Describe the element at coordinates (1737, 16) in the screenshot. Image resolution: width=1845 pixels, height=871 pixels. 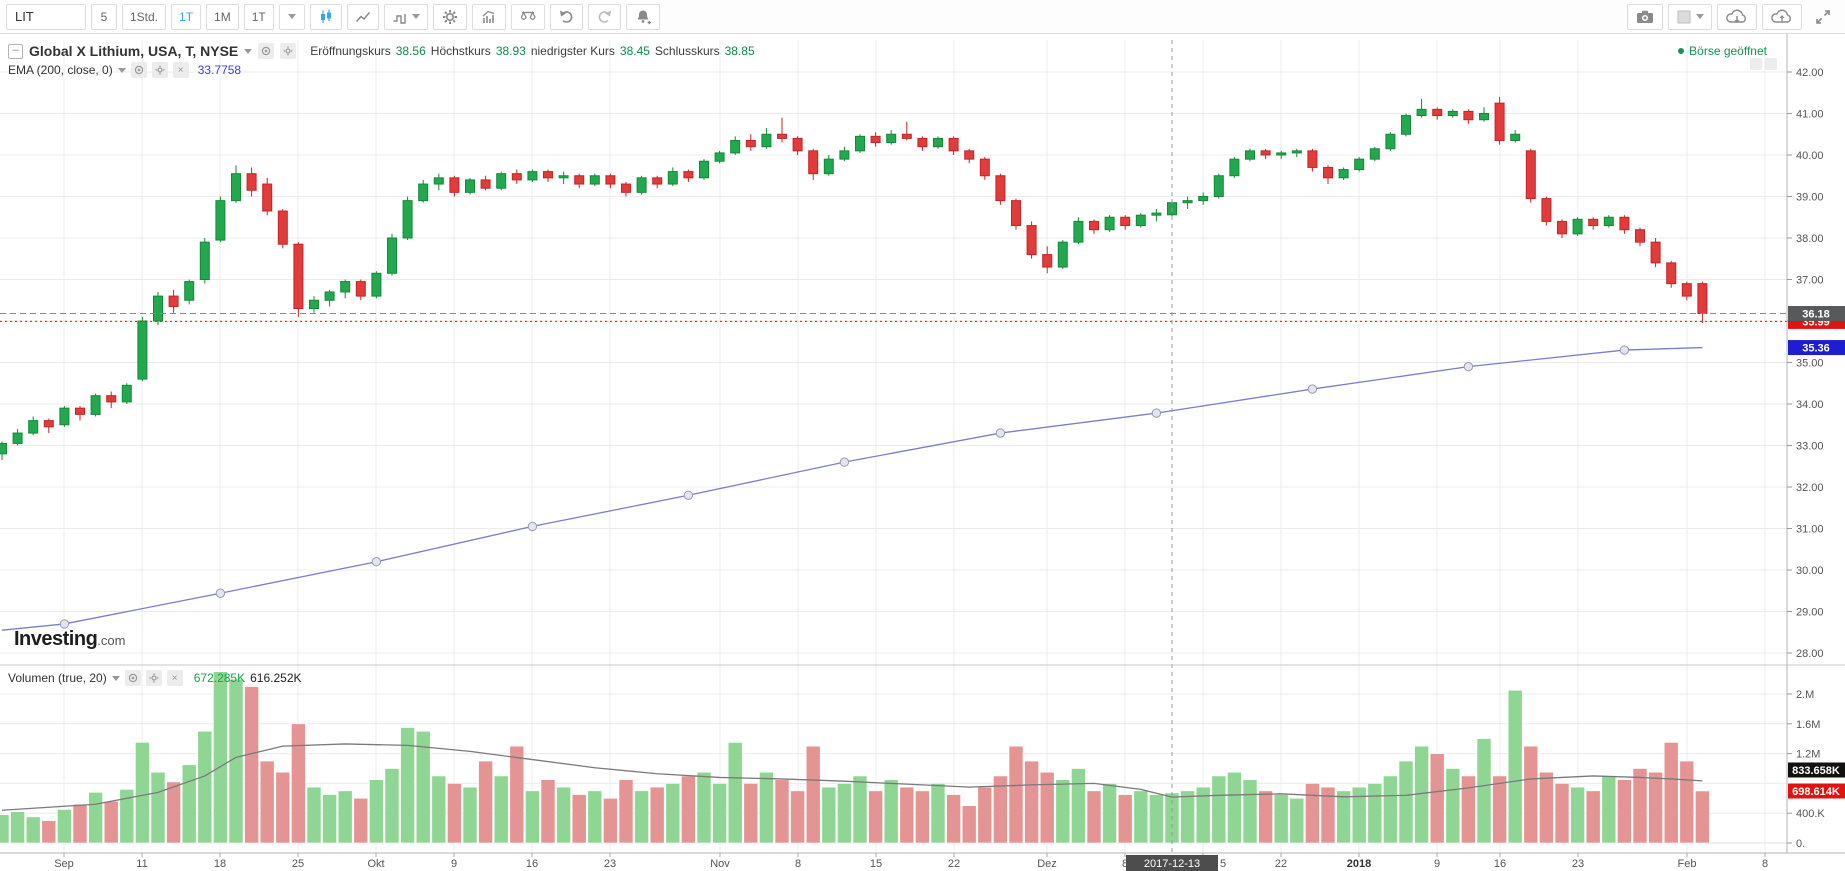
I see `load-chart-button` at that location.